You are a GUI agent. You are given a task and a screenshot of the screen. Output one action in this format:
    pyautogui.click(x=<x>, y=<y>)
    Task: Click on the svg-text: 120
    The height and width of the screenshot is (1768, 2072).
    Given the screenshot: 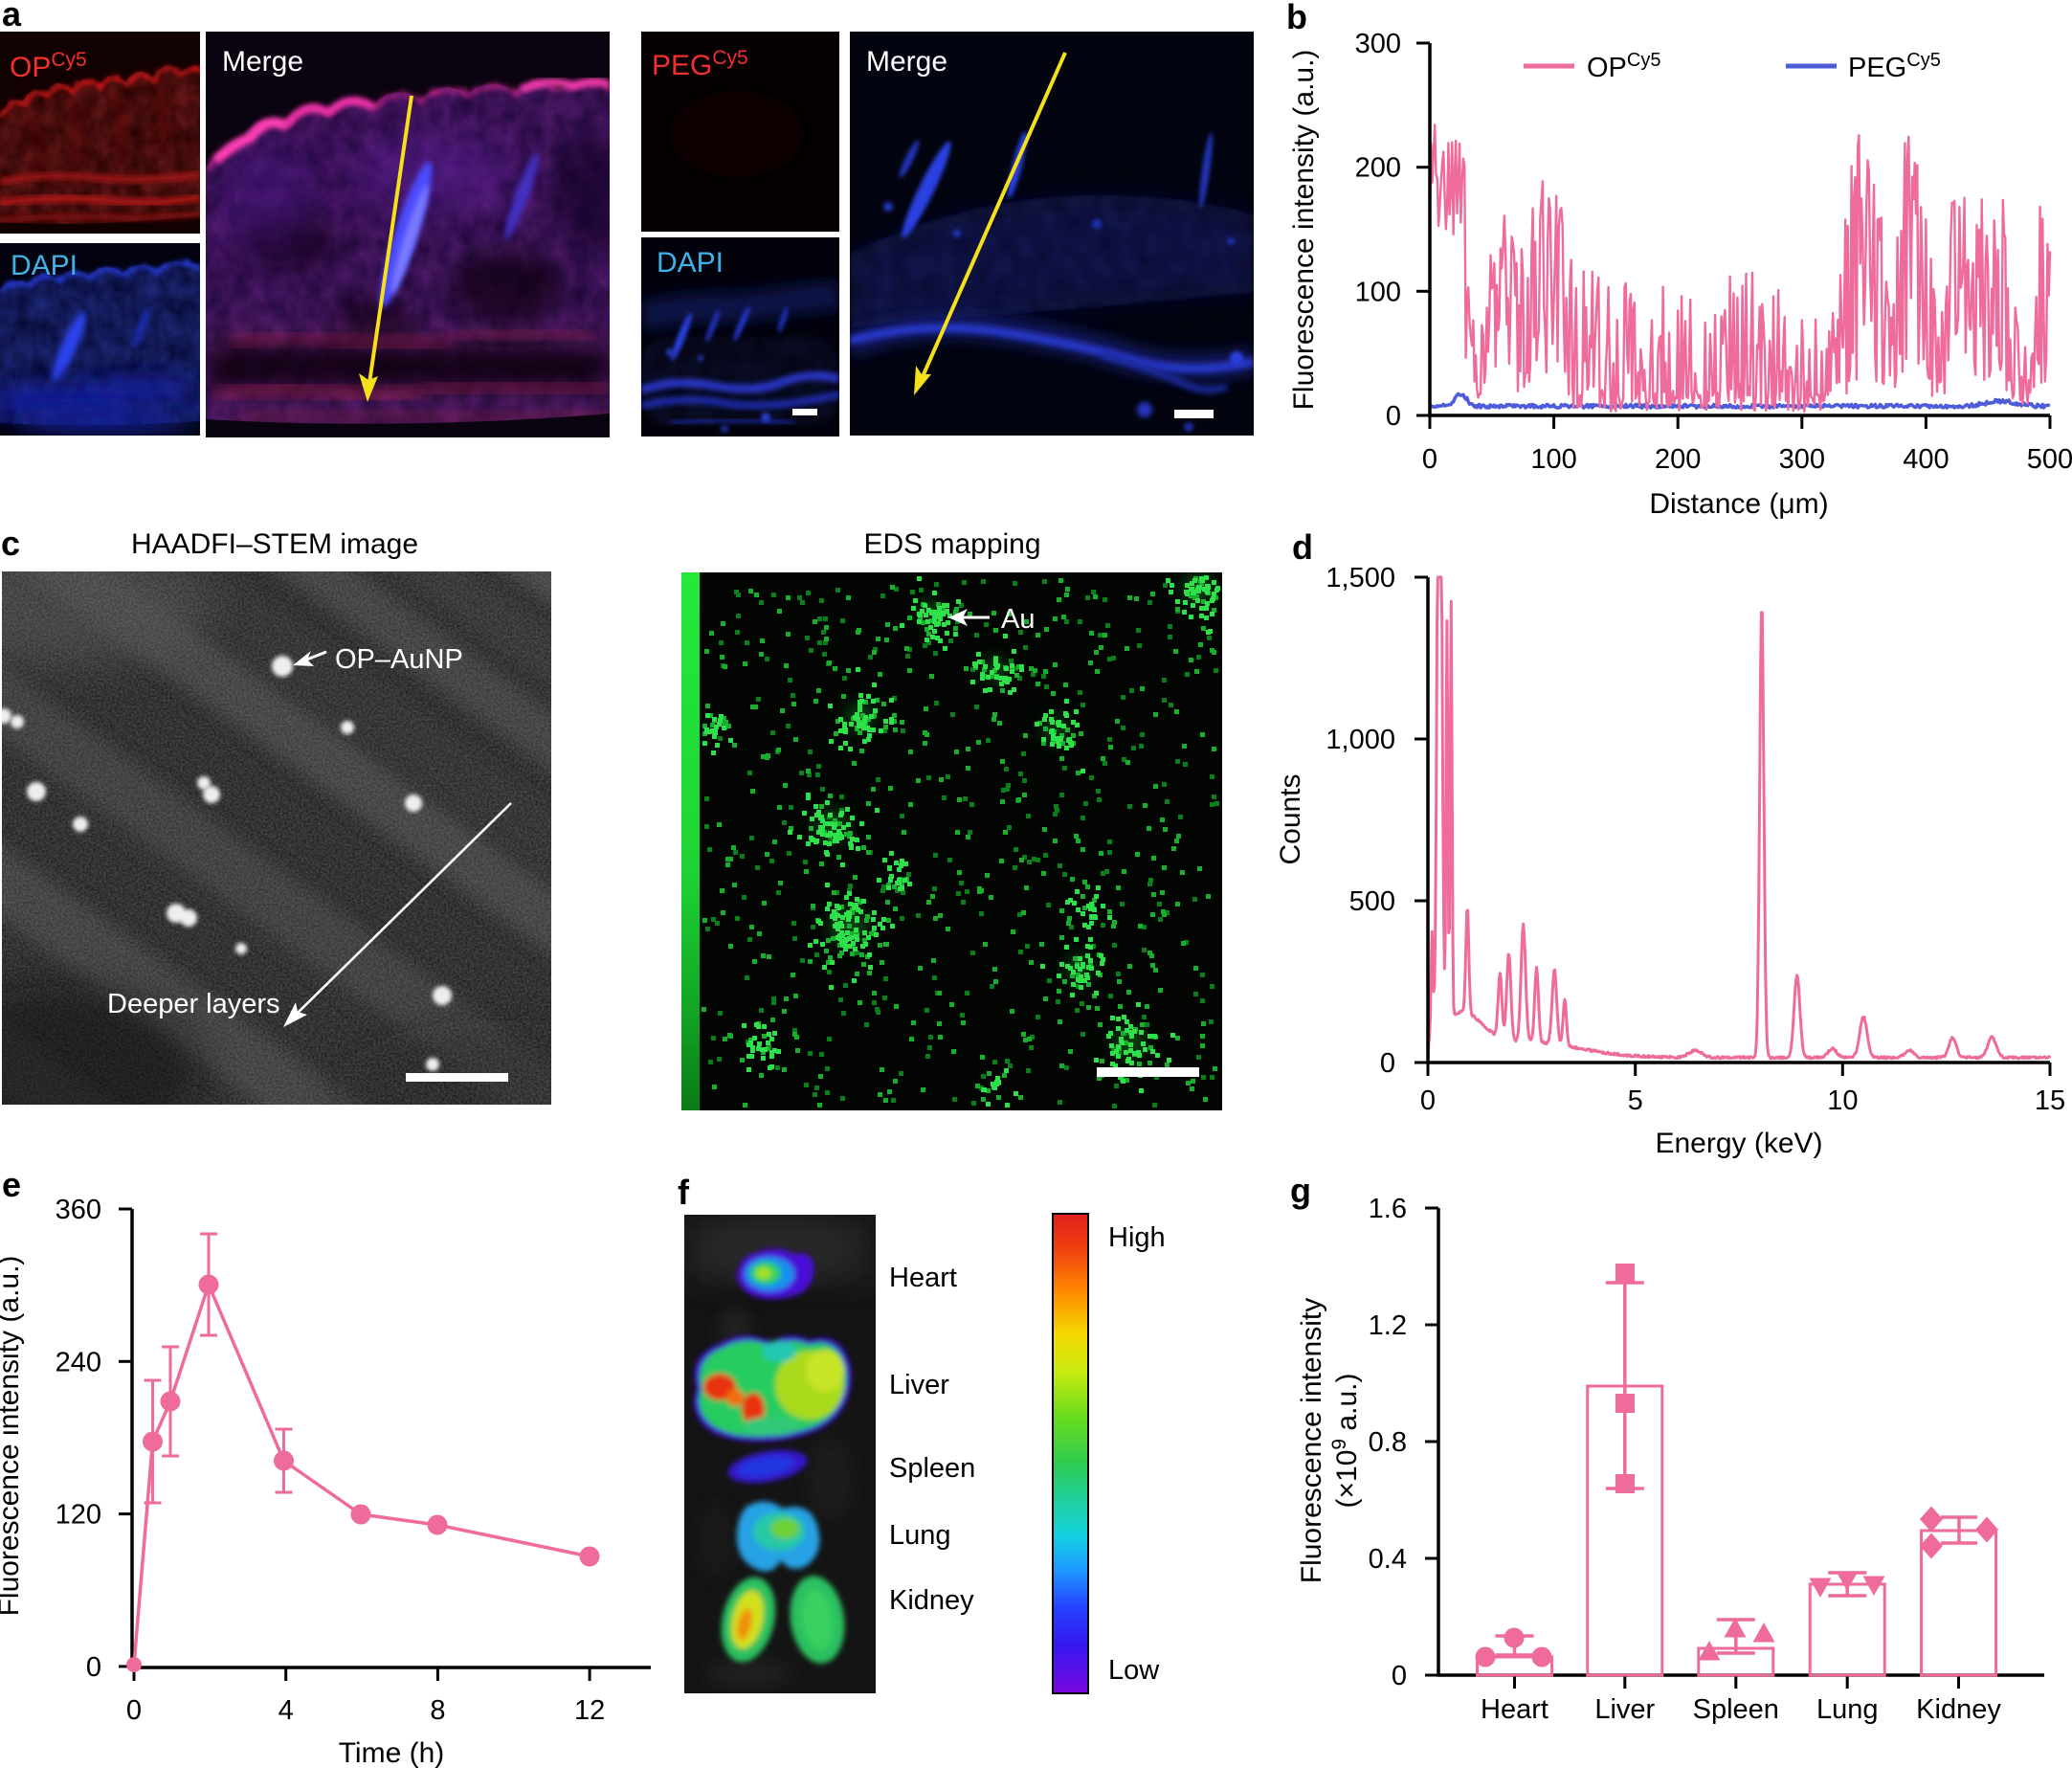 What is the action you would take?
    pyautogui.click(x=79, y=1515)
    